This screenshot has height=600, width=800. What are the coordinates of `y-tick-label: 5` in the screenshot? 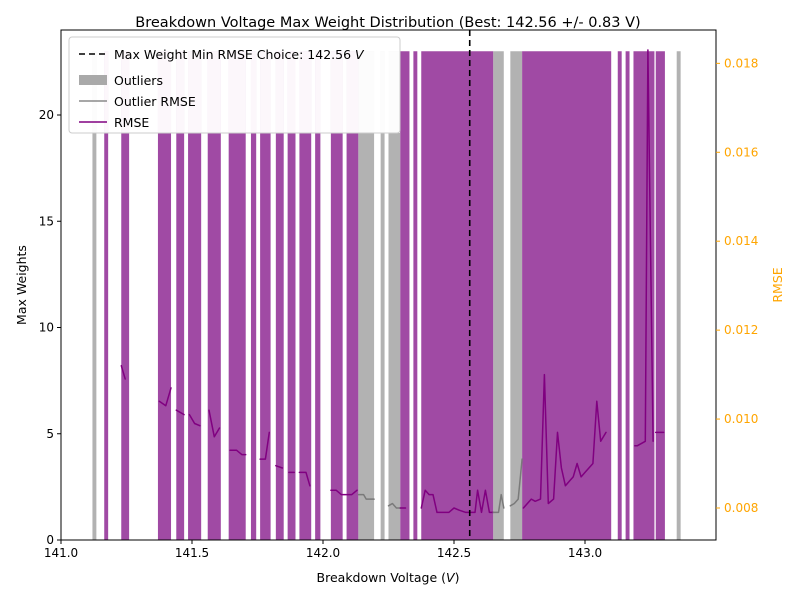 It's located at (50, 434).